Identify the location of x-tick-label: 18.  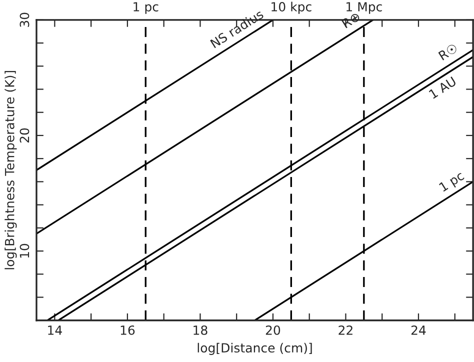
(201, 330).